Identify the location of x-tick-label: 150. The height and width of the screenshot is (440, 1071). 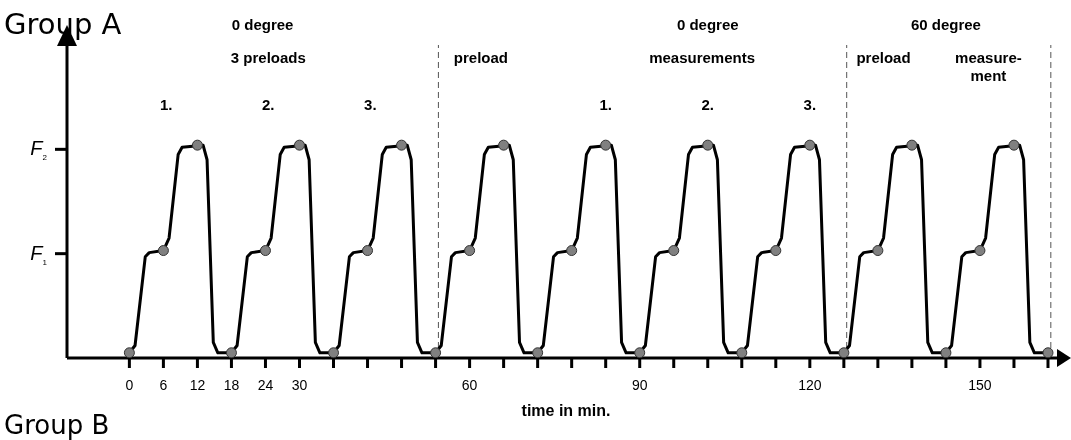
(980, 385).